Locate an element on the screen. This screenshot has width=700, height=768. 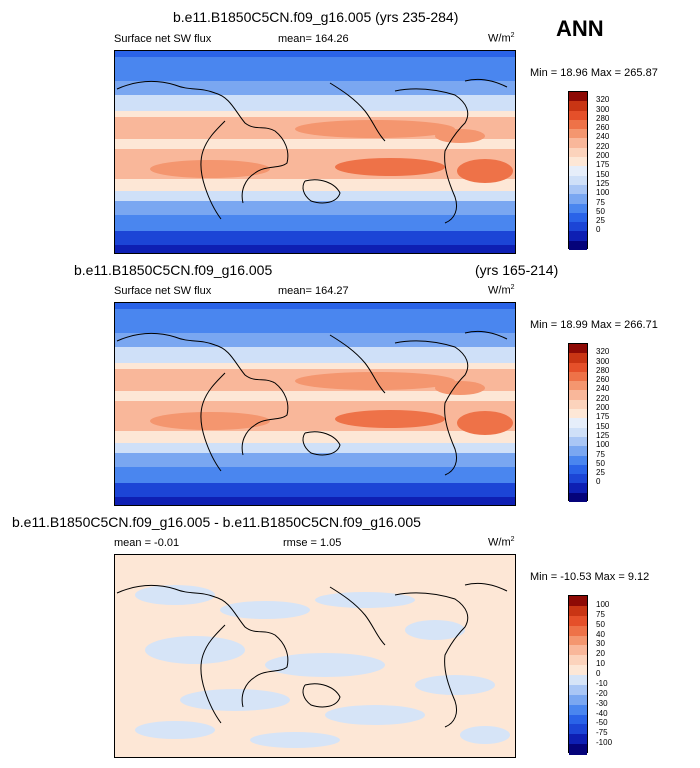
panel-2-colorbar: 320 300 280 260 240 220 200 175 150 125 100 75 50 25 0 is located at coordinates (598, 423).